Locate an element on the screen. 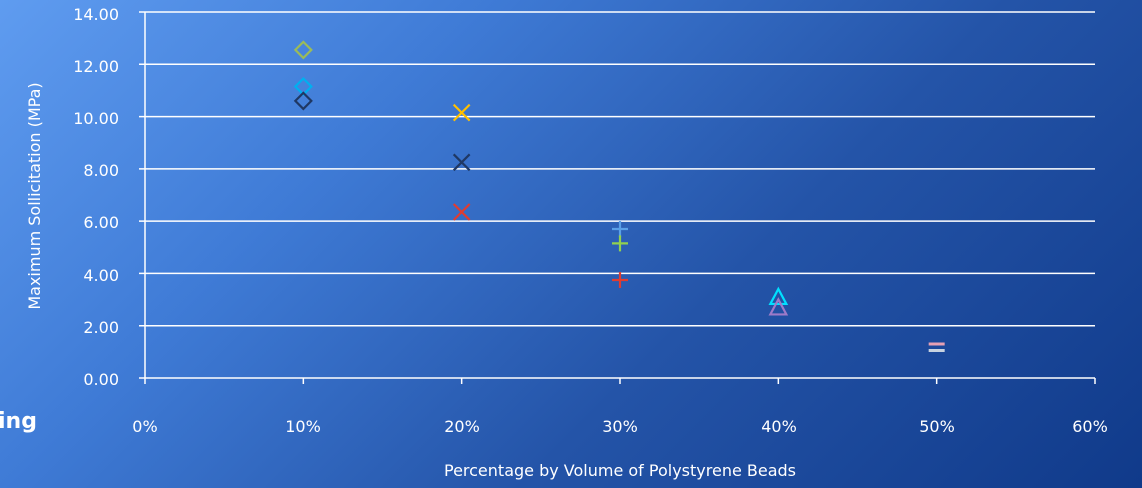  y-tick-label: 0.00 is located at coordinates (101, 379).